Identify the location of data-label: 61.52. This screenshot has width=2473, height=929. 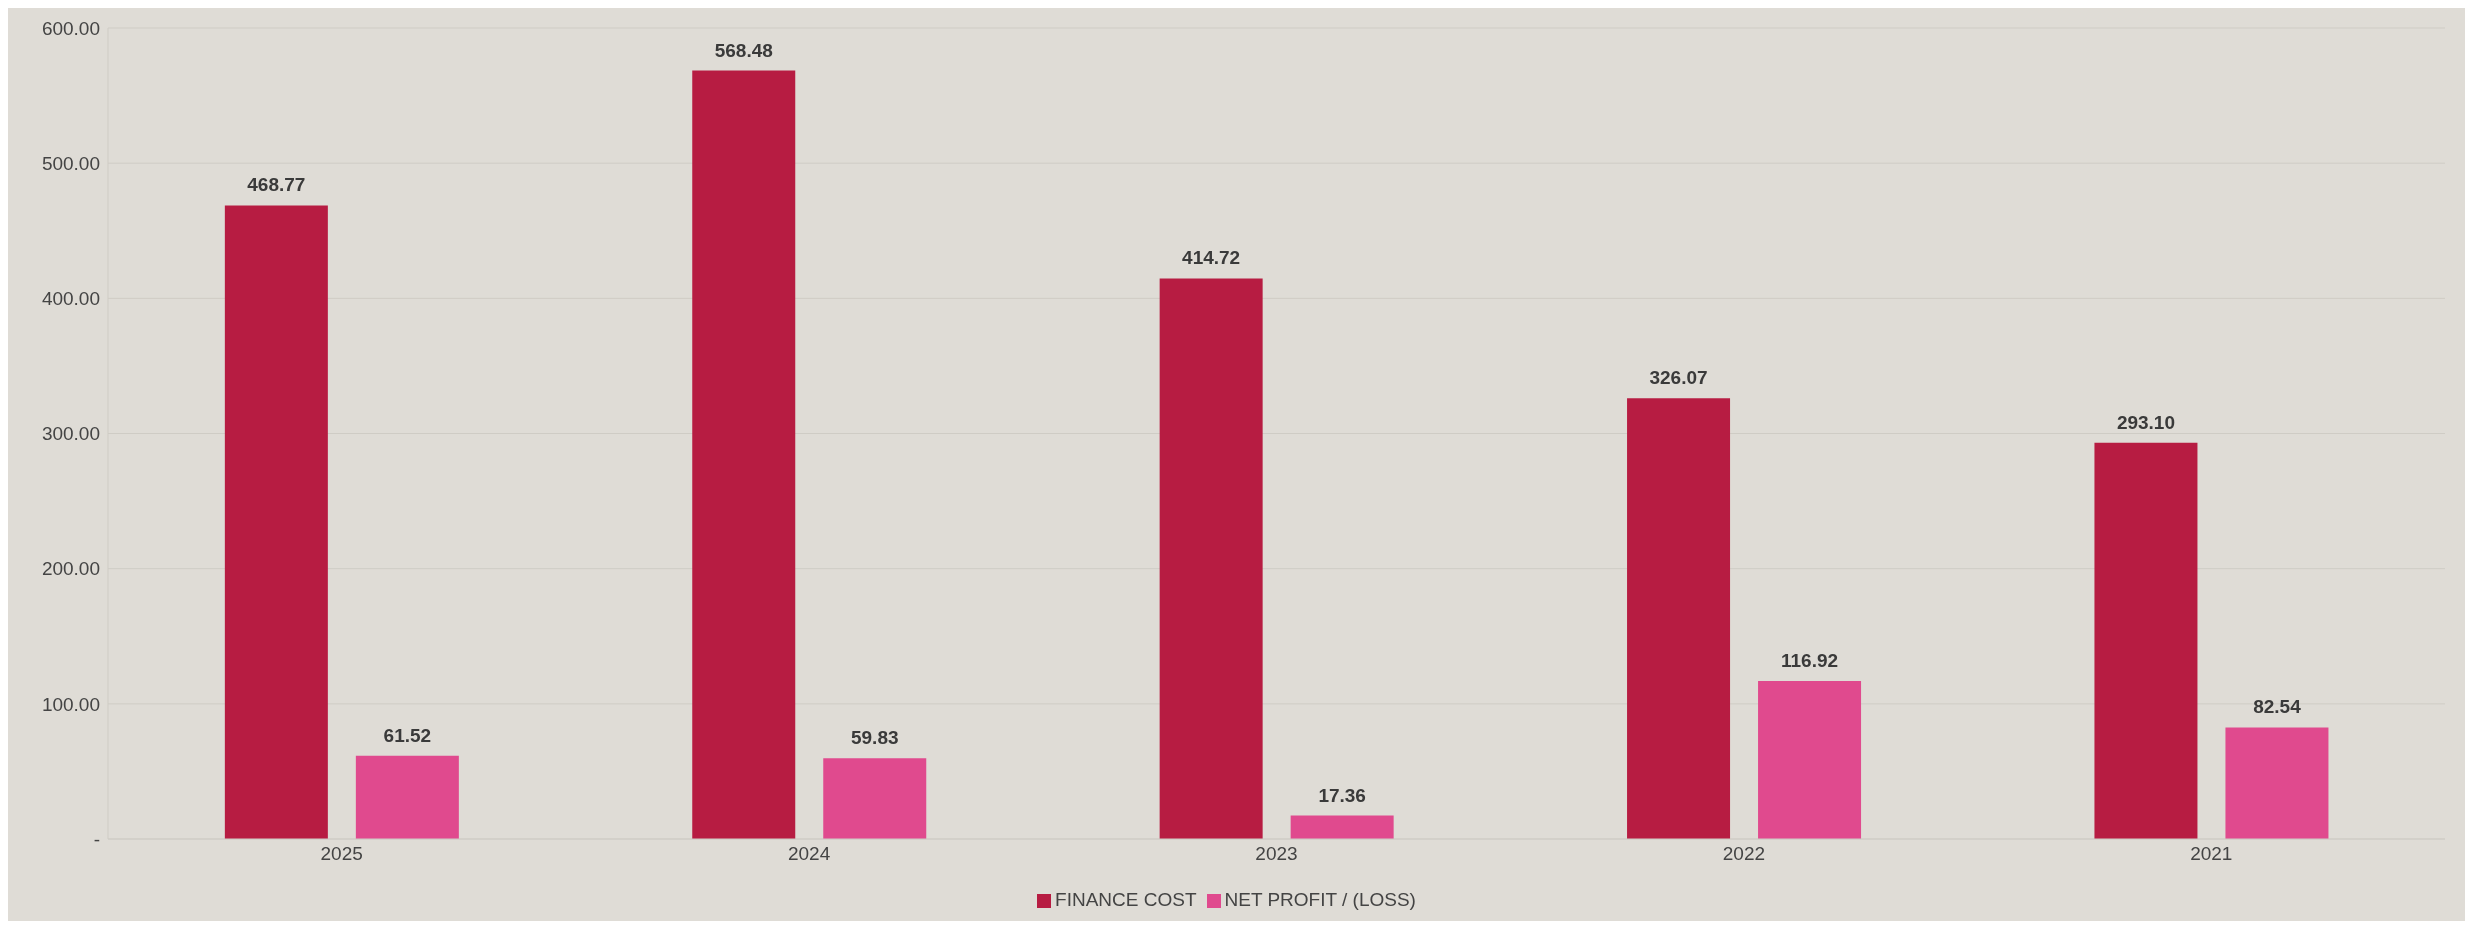
(407, 735).